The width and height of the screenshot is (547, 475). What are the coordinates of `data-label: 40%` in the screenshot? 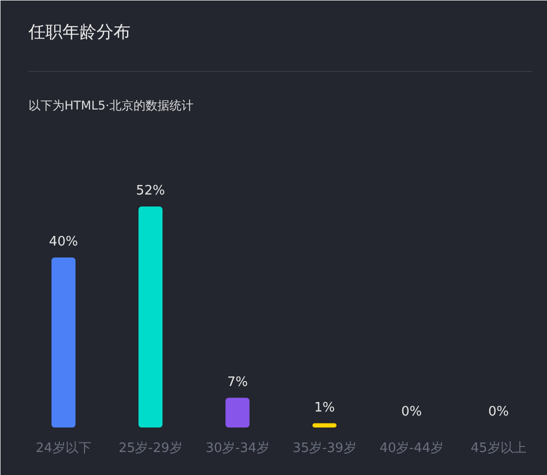 It's located at (63, 242).